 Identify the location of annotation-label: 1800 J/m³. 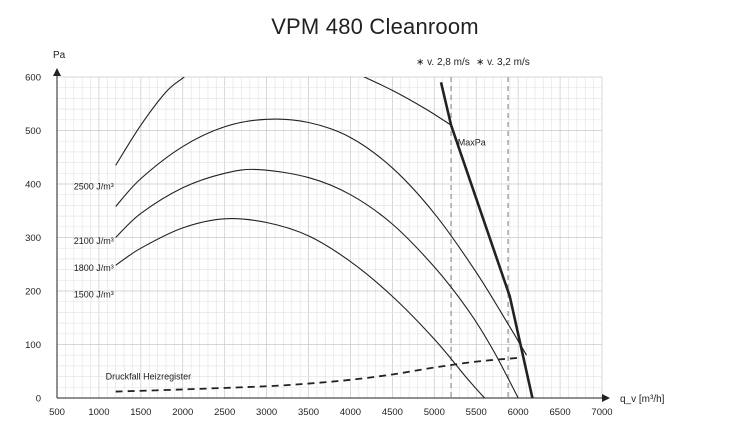
(94, 268).